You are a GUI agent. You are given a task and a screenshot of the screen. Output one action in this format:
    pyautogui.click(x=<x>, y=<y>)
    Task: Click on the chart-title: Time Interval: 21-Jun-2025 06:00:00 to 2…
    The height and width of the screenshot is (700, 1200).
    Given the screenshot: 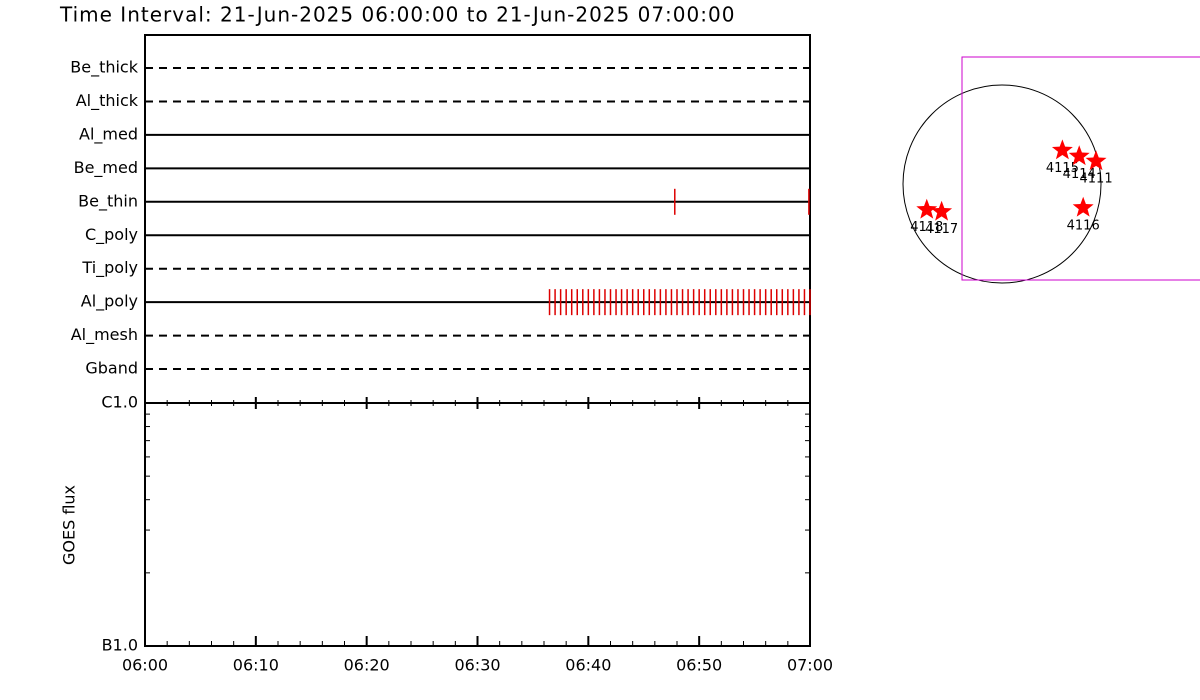 What is the action you would take?
    pyautogui.click(x=397, y=15)
    